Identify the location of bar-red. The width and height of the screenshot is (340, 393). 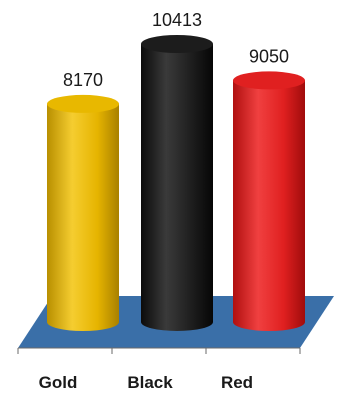
(269, 201).